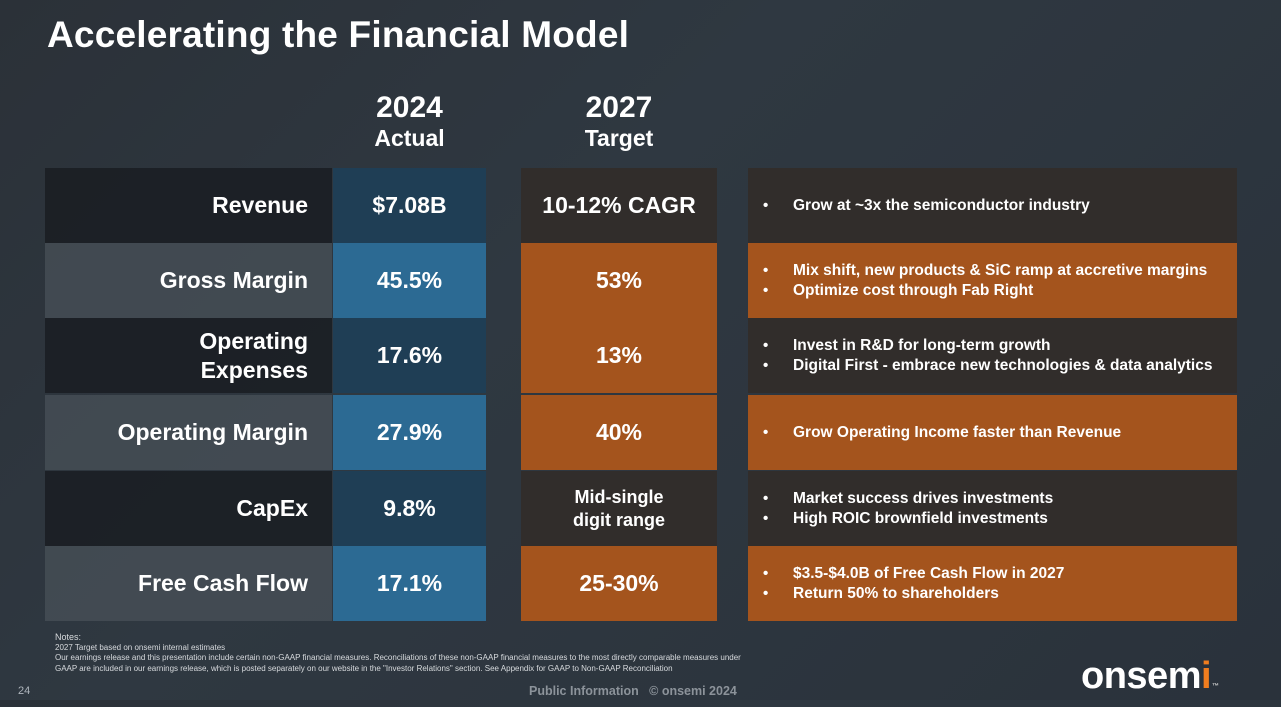 The image size is (1281, 707). Describe the element at coordinates (619, 205) in the screenshot. I see `target-value: 10-12% CAGR` at that location.